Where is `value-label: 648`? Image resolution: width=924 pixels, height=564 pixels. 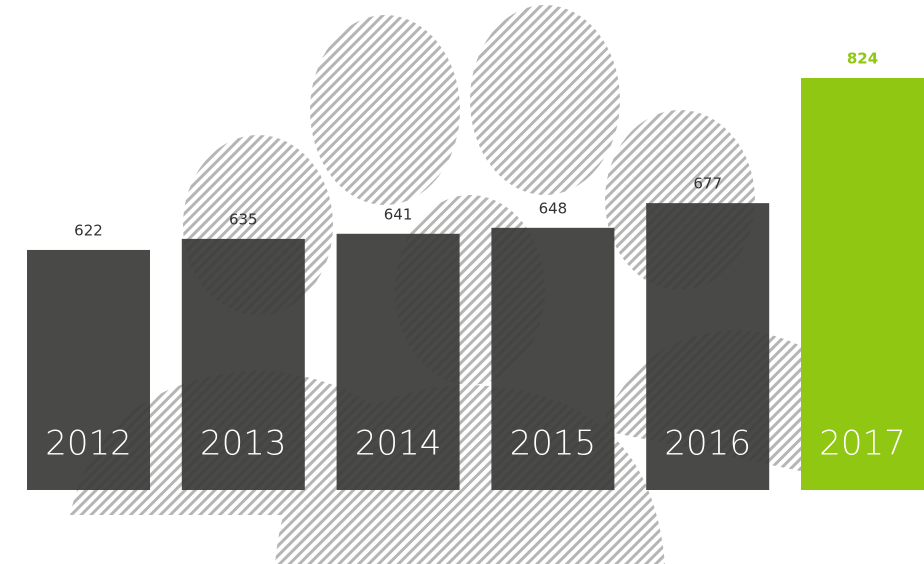
value-label: 648 is located at coordinates (553, 208).